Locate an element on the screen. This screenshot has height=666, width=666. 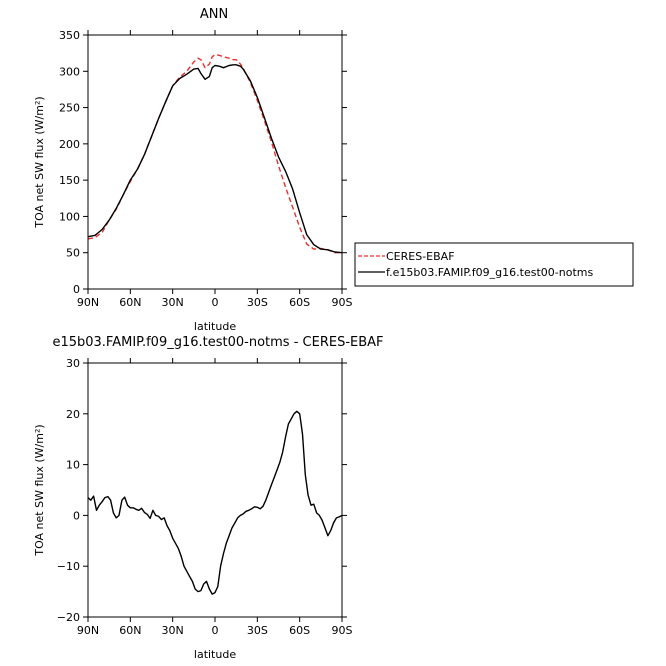
top-y-tick-label: 150 is located at coordinates (69, 180).